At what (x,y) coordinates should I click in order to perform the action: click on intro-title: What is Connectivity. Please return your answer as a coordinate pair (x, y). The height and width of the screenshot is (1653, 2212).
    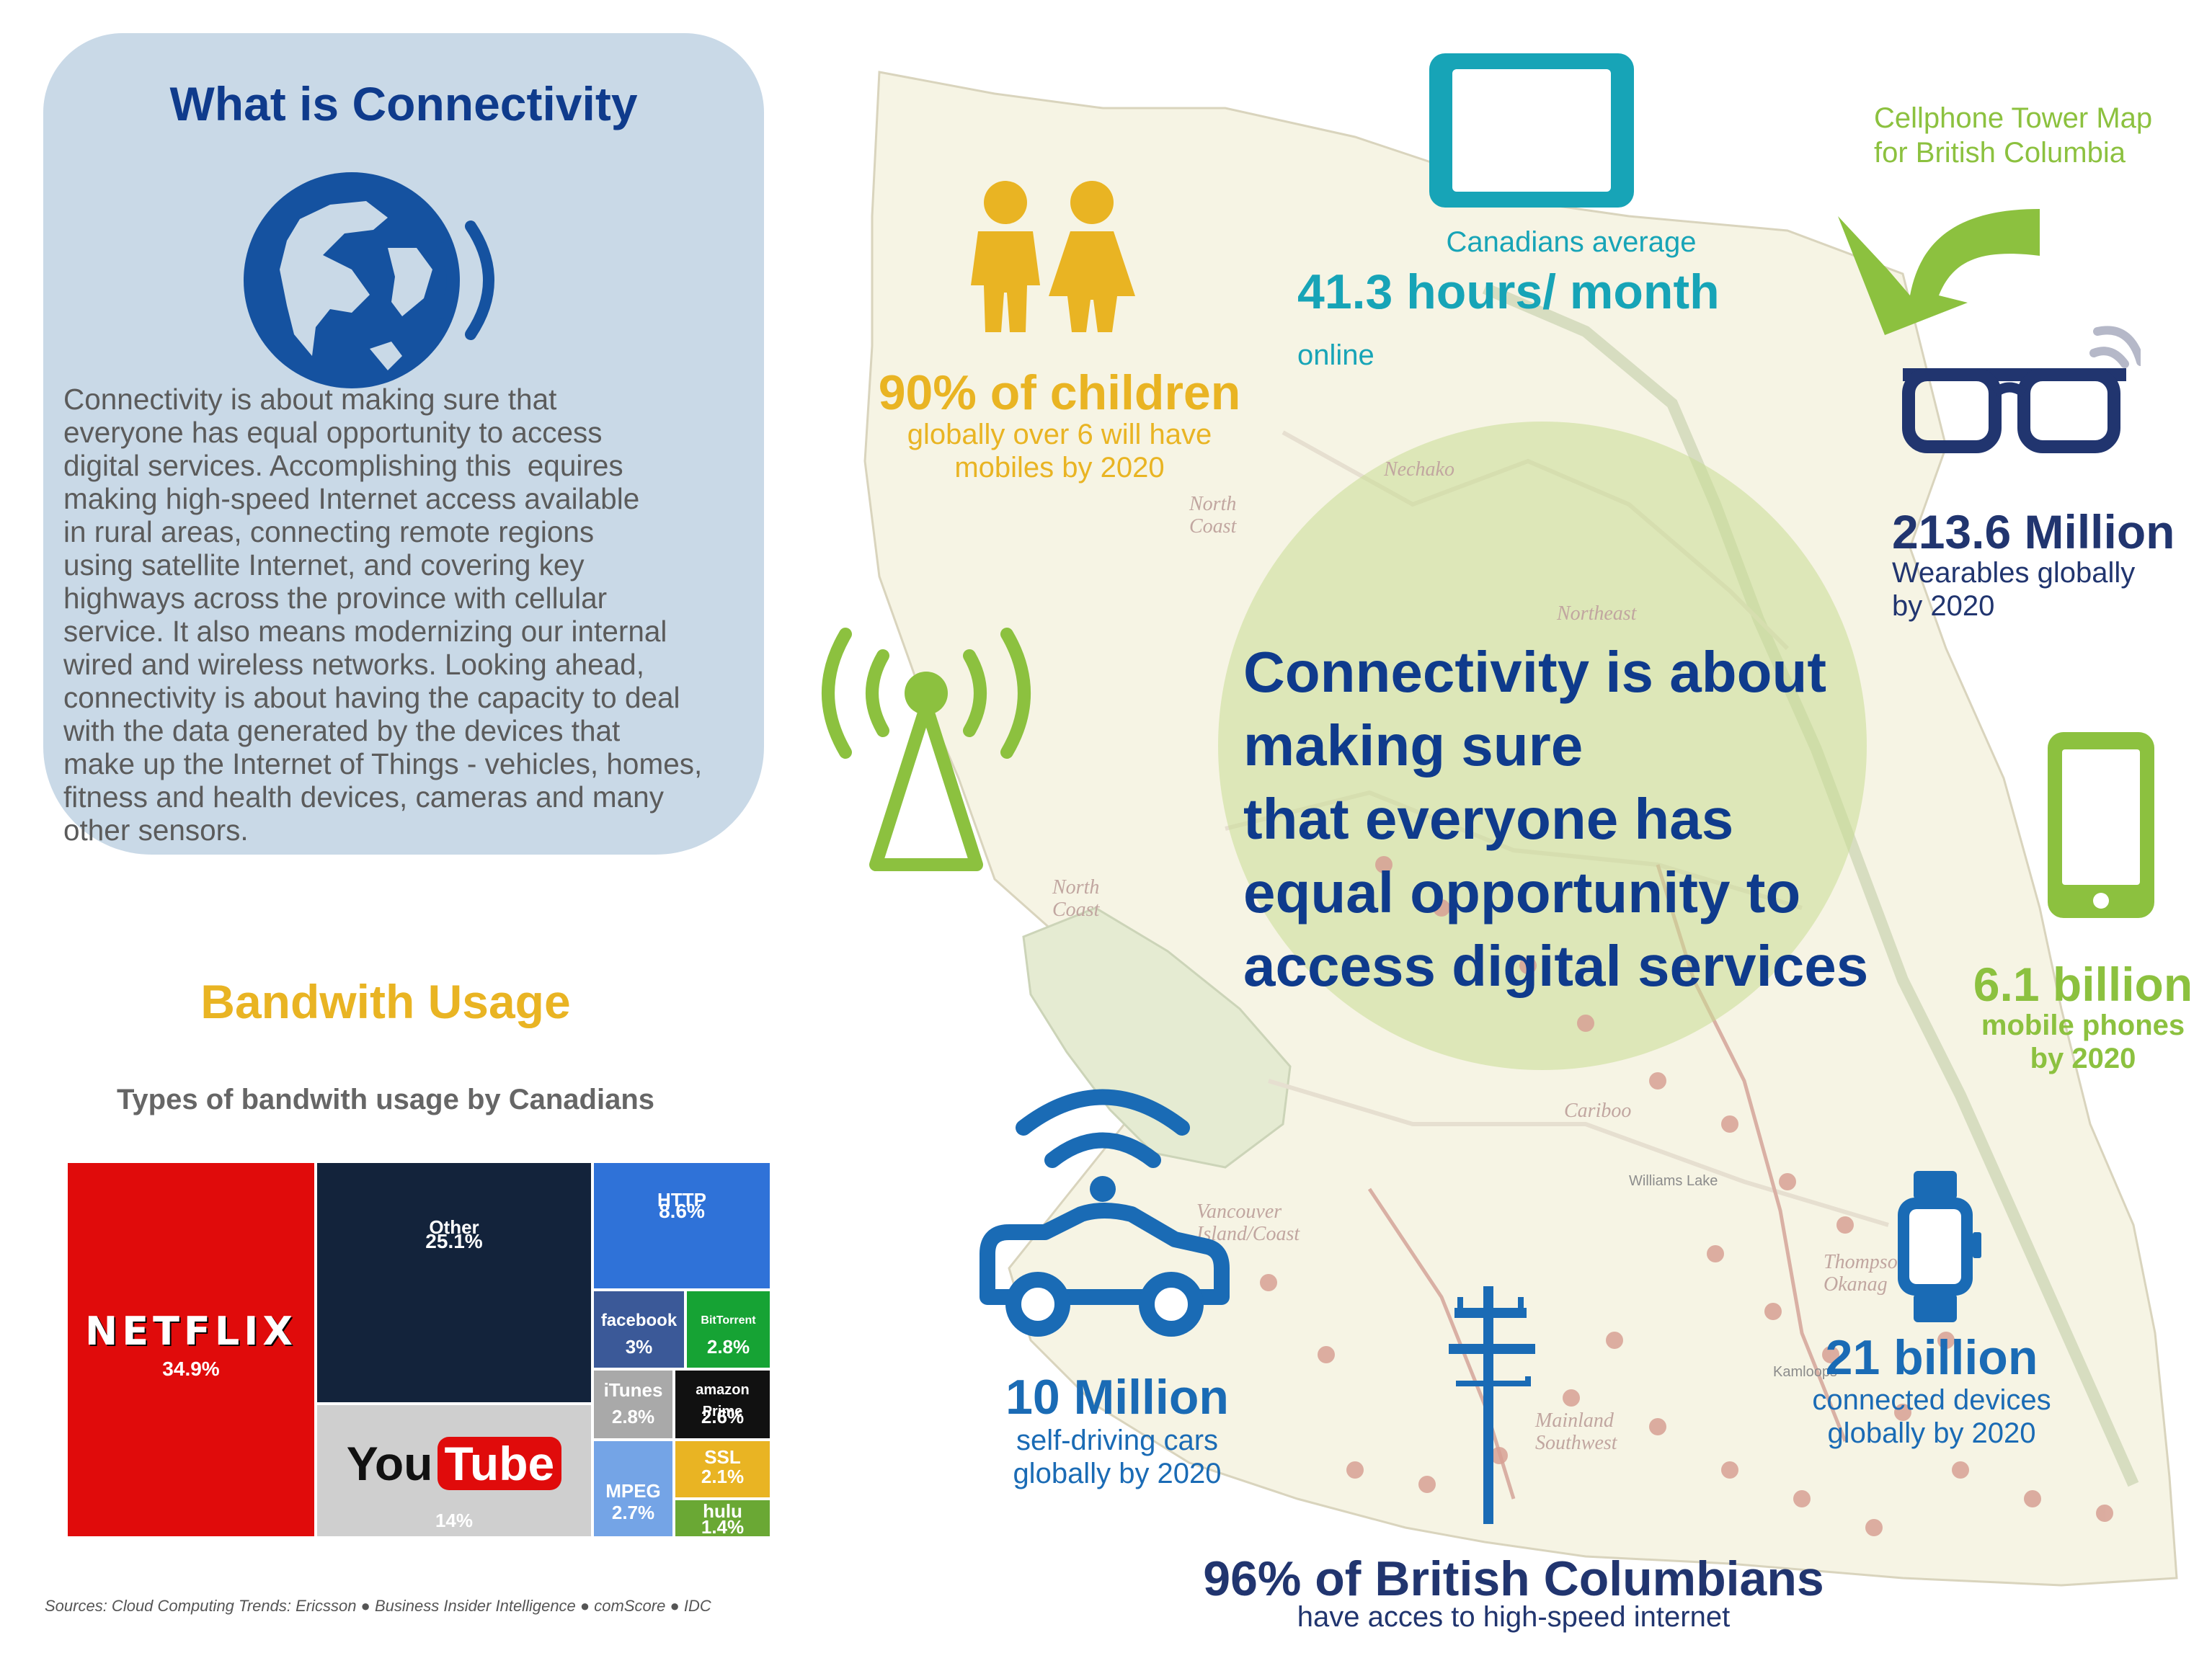
    Looking at the image, I should click on (403, 103).